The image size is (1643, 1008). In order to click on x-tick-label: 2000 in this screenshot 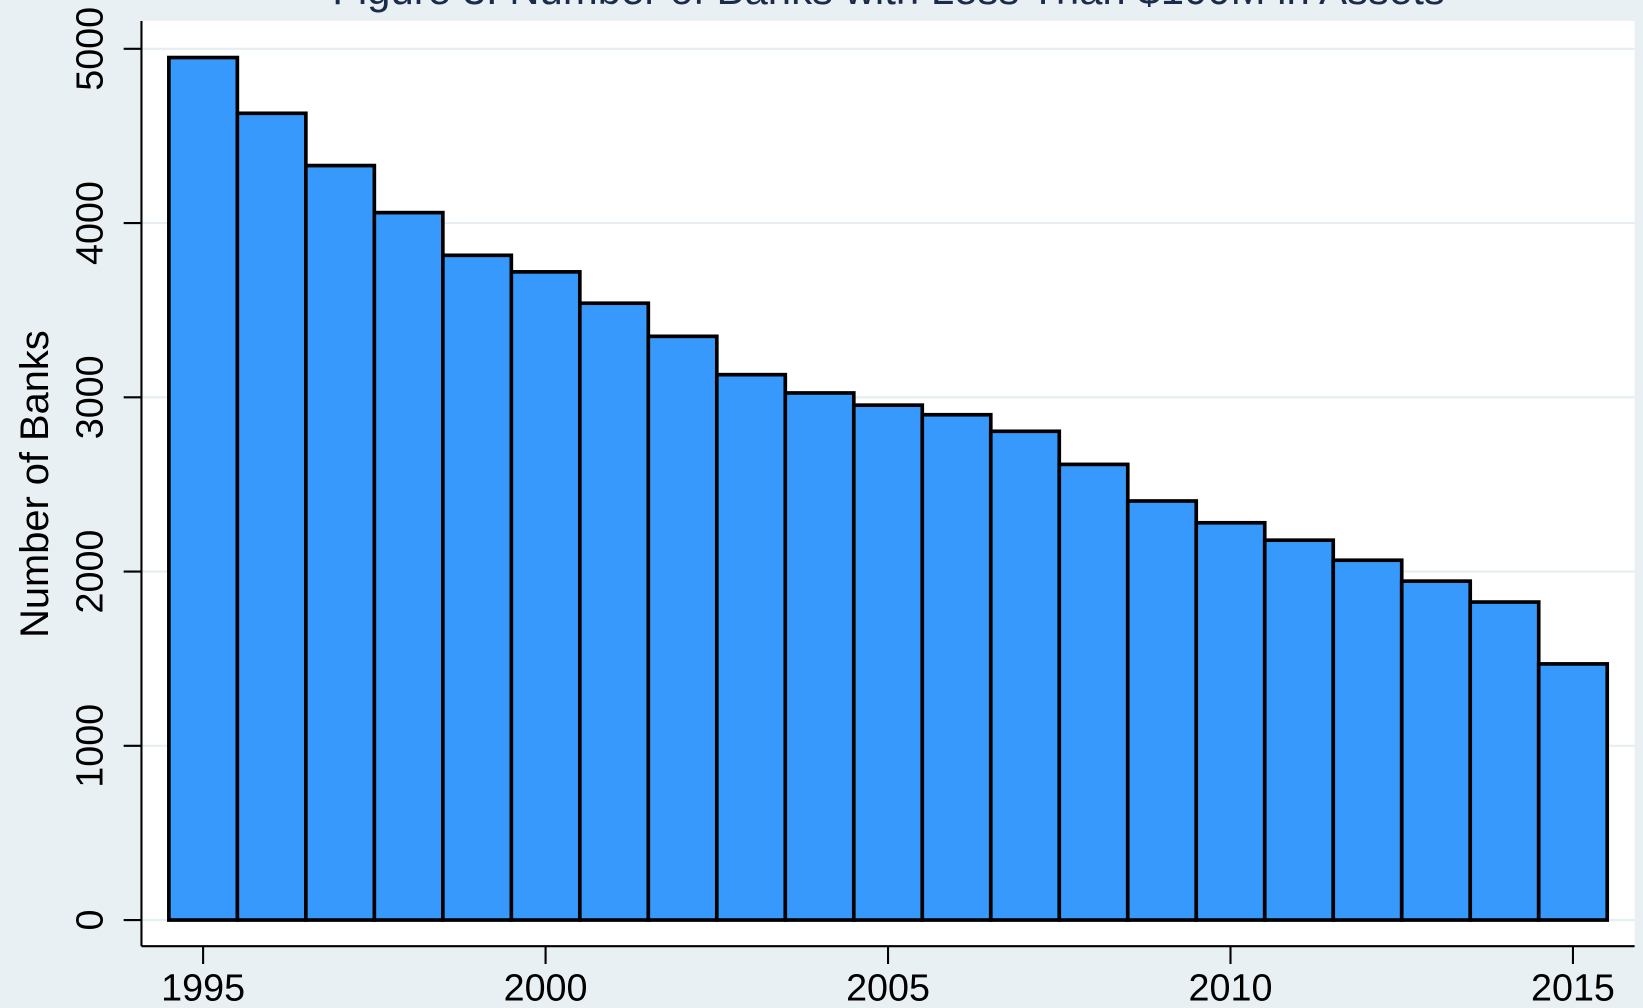, I will do `click(546, 987)`.